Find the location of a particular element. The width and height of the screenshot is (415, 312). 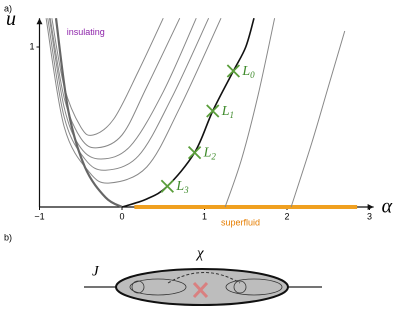

x-tick-label: −1 is located at coordinates (39, 216).